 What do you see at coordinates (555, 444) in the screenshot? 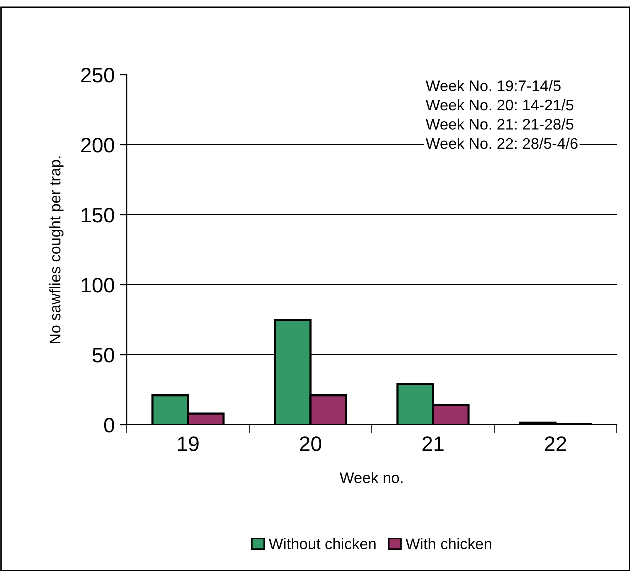
I see `x-tick-label: 22` at bounding box center [555, 444].